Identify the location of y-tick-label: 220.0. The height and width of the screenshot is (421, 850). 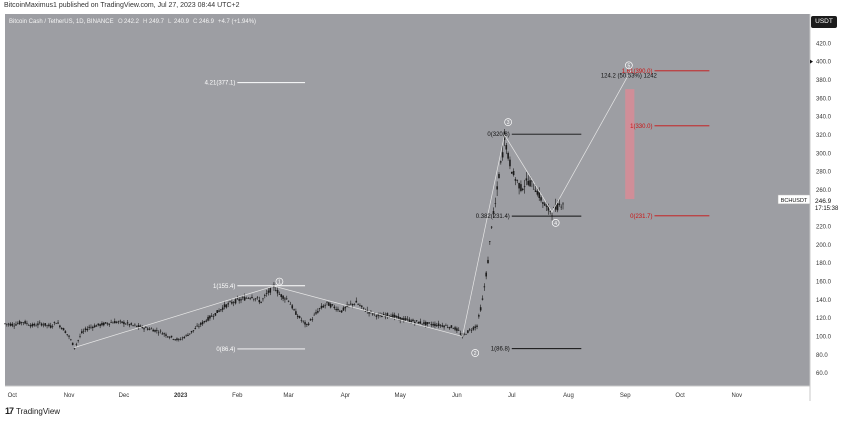
(824, 228).